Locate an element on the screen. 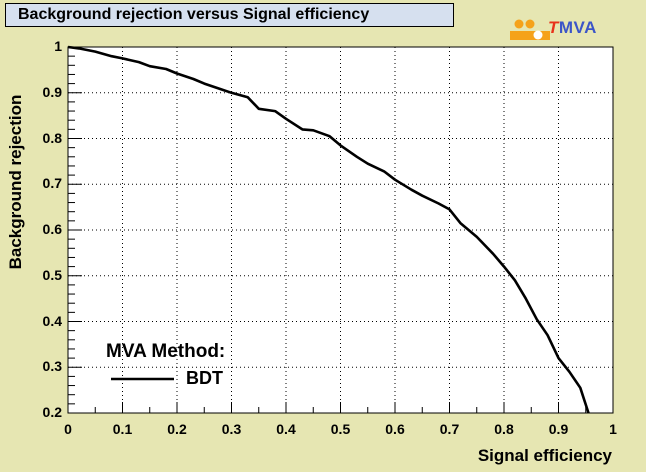 The width and height of the screenshot is (646, 472). x-tick-label: 0.5 is located at coordinates (340, 429).